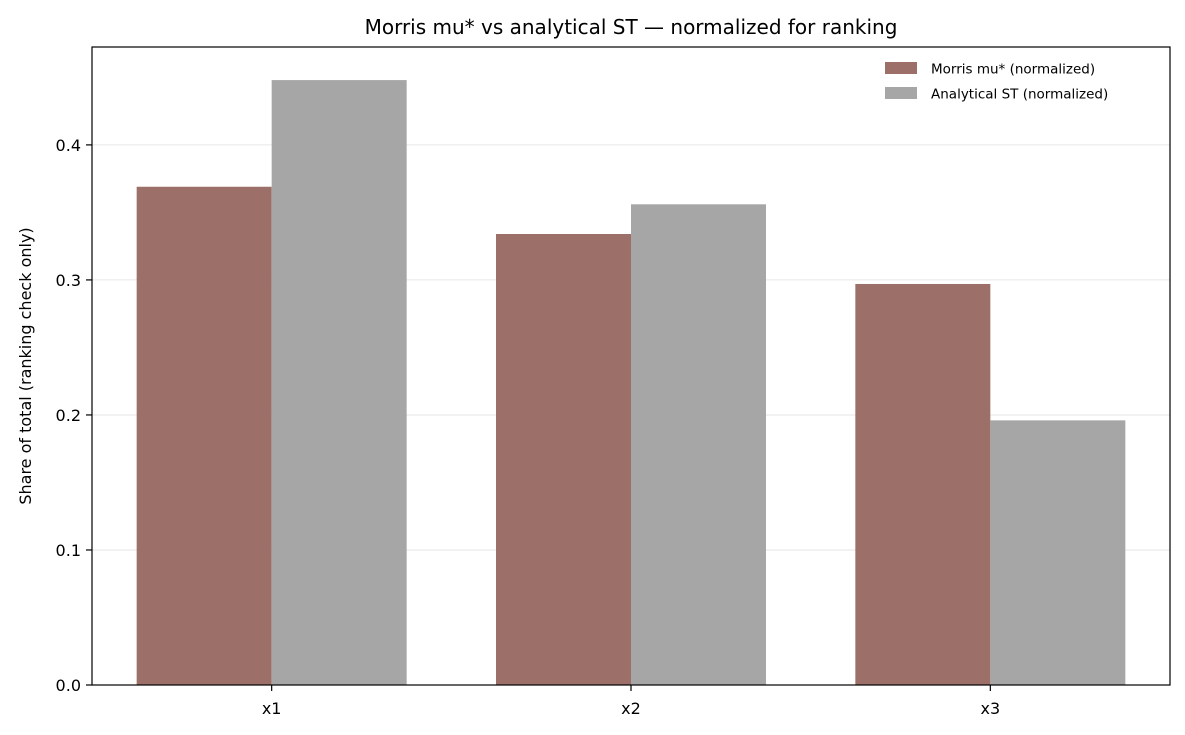 The width and height of the screenshot is (1185, 735). I want to click on y-tick-label: 0.2, so click(68, 415).